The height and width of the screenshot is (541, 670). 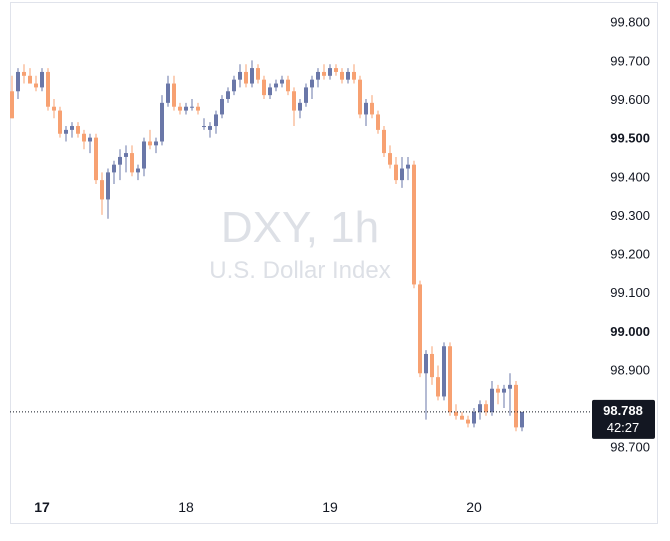 What do you see at coordinates (630, 22) in the screenshot?
I see `y-tick-label: 99.800` at bounding box center [630, 22].